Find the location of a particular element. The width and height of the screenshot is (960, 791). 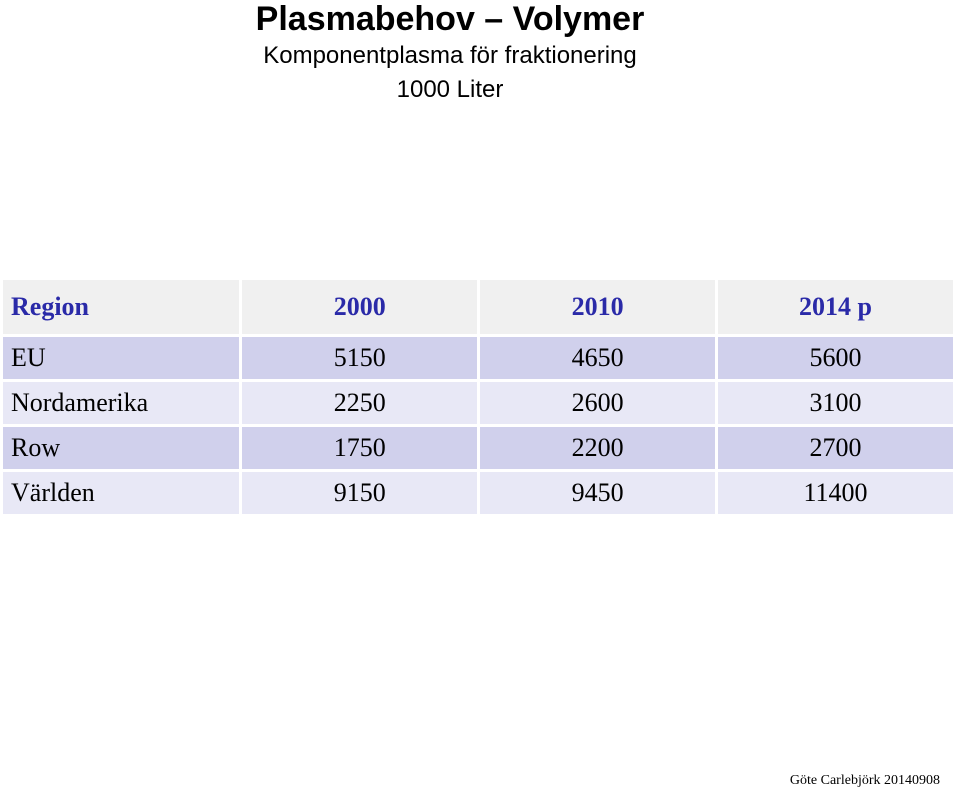

table-cell: 1750 is located at coordinates (360, 448).